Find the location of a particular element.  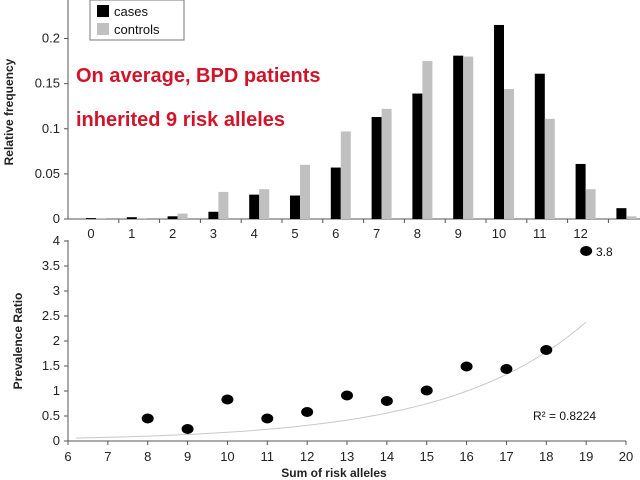

scatter-y-ticks: 0 0.5 1 1.5 2 2.5 3 3.5 4 is located at coordinates (55, 340).